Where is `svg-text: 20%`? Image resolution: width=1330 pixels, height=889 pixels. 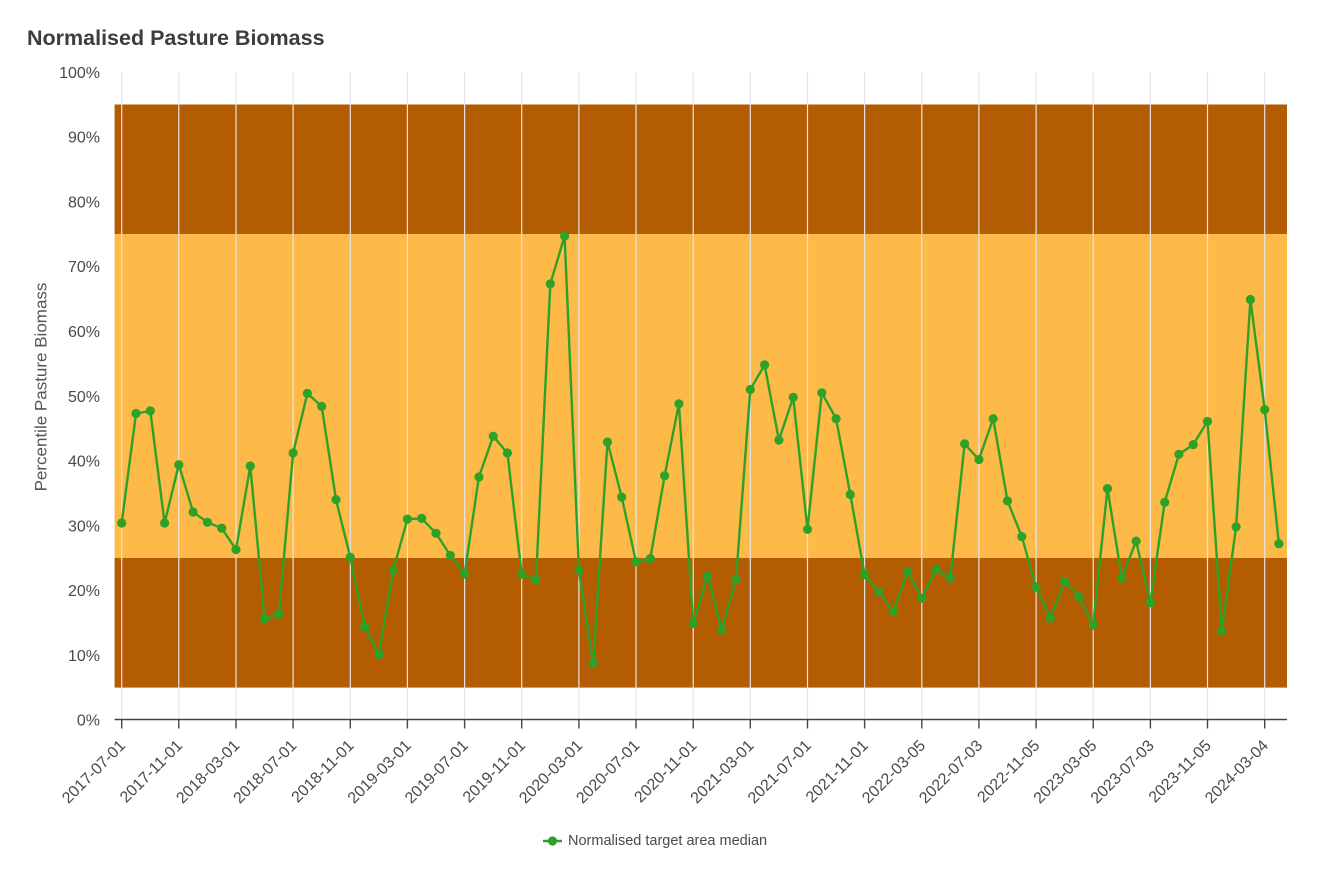 svg-text: 20% is located at coordinates (84, 591).